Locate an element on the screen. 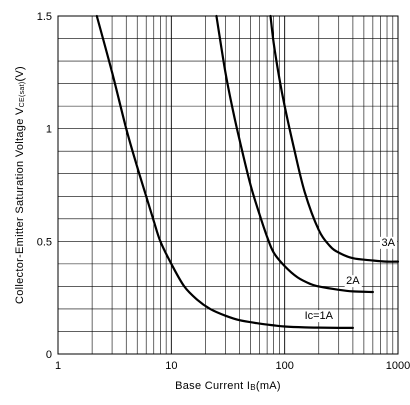 This screenshot has width=410, height=405. x-tick-label: 1000 is located at coordinates (398, 366).